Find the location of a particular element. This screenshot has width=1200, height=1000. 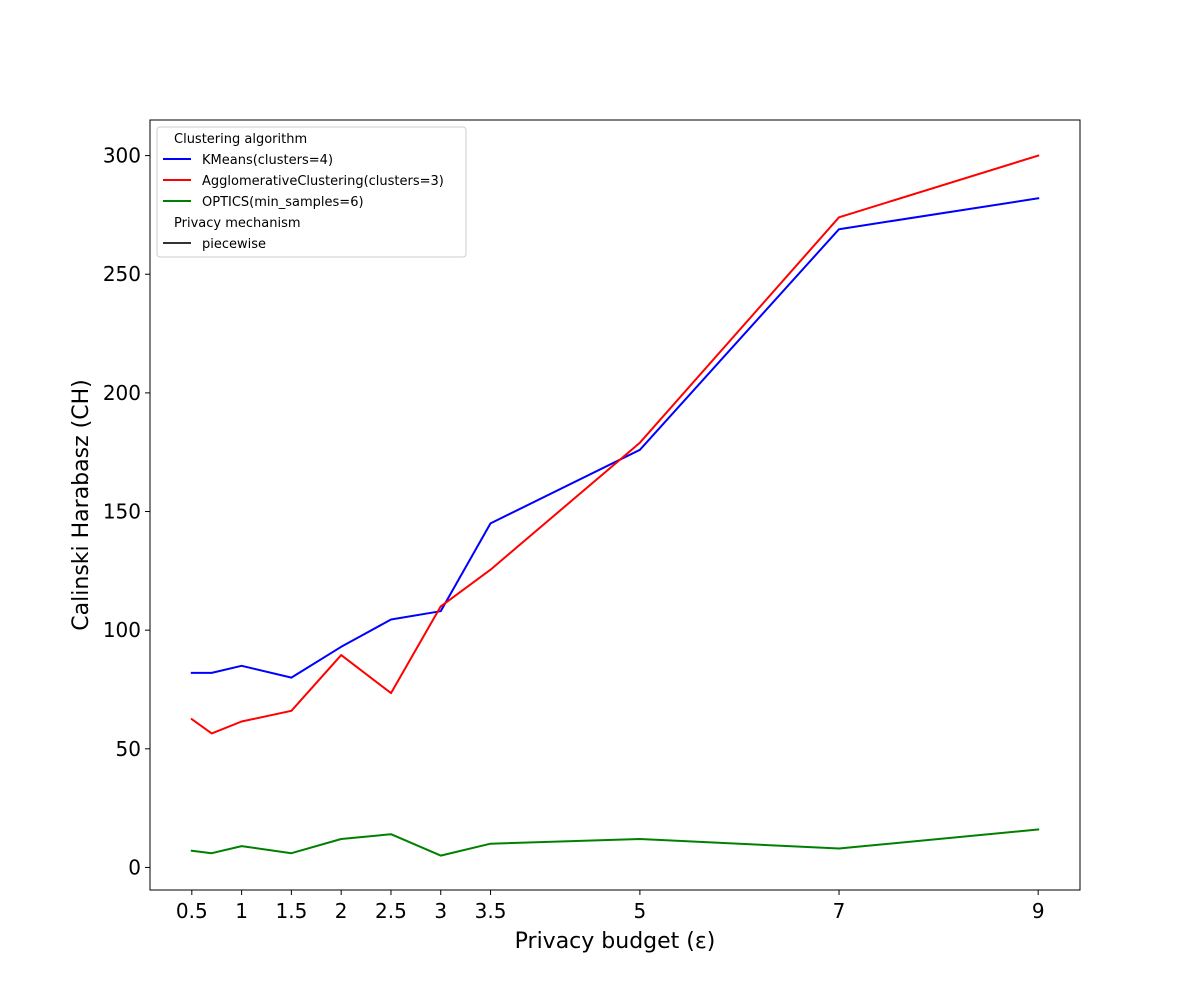

x-tick-label: 5 is located at coordinates (640, 911).